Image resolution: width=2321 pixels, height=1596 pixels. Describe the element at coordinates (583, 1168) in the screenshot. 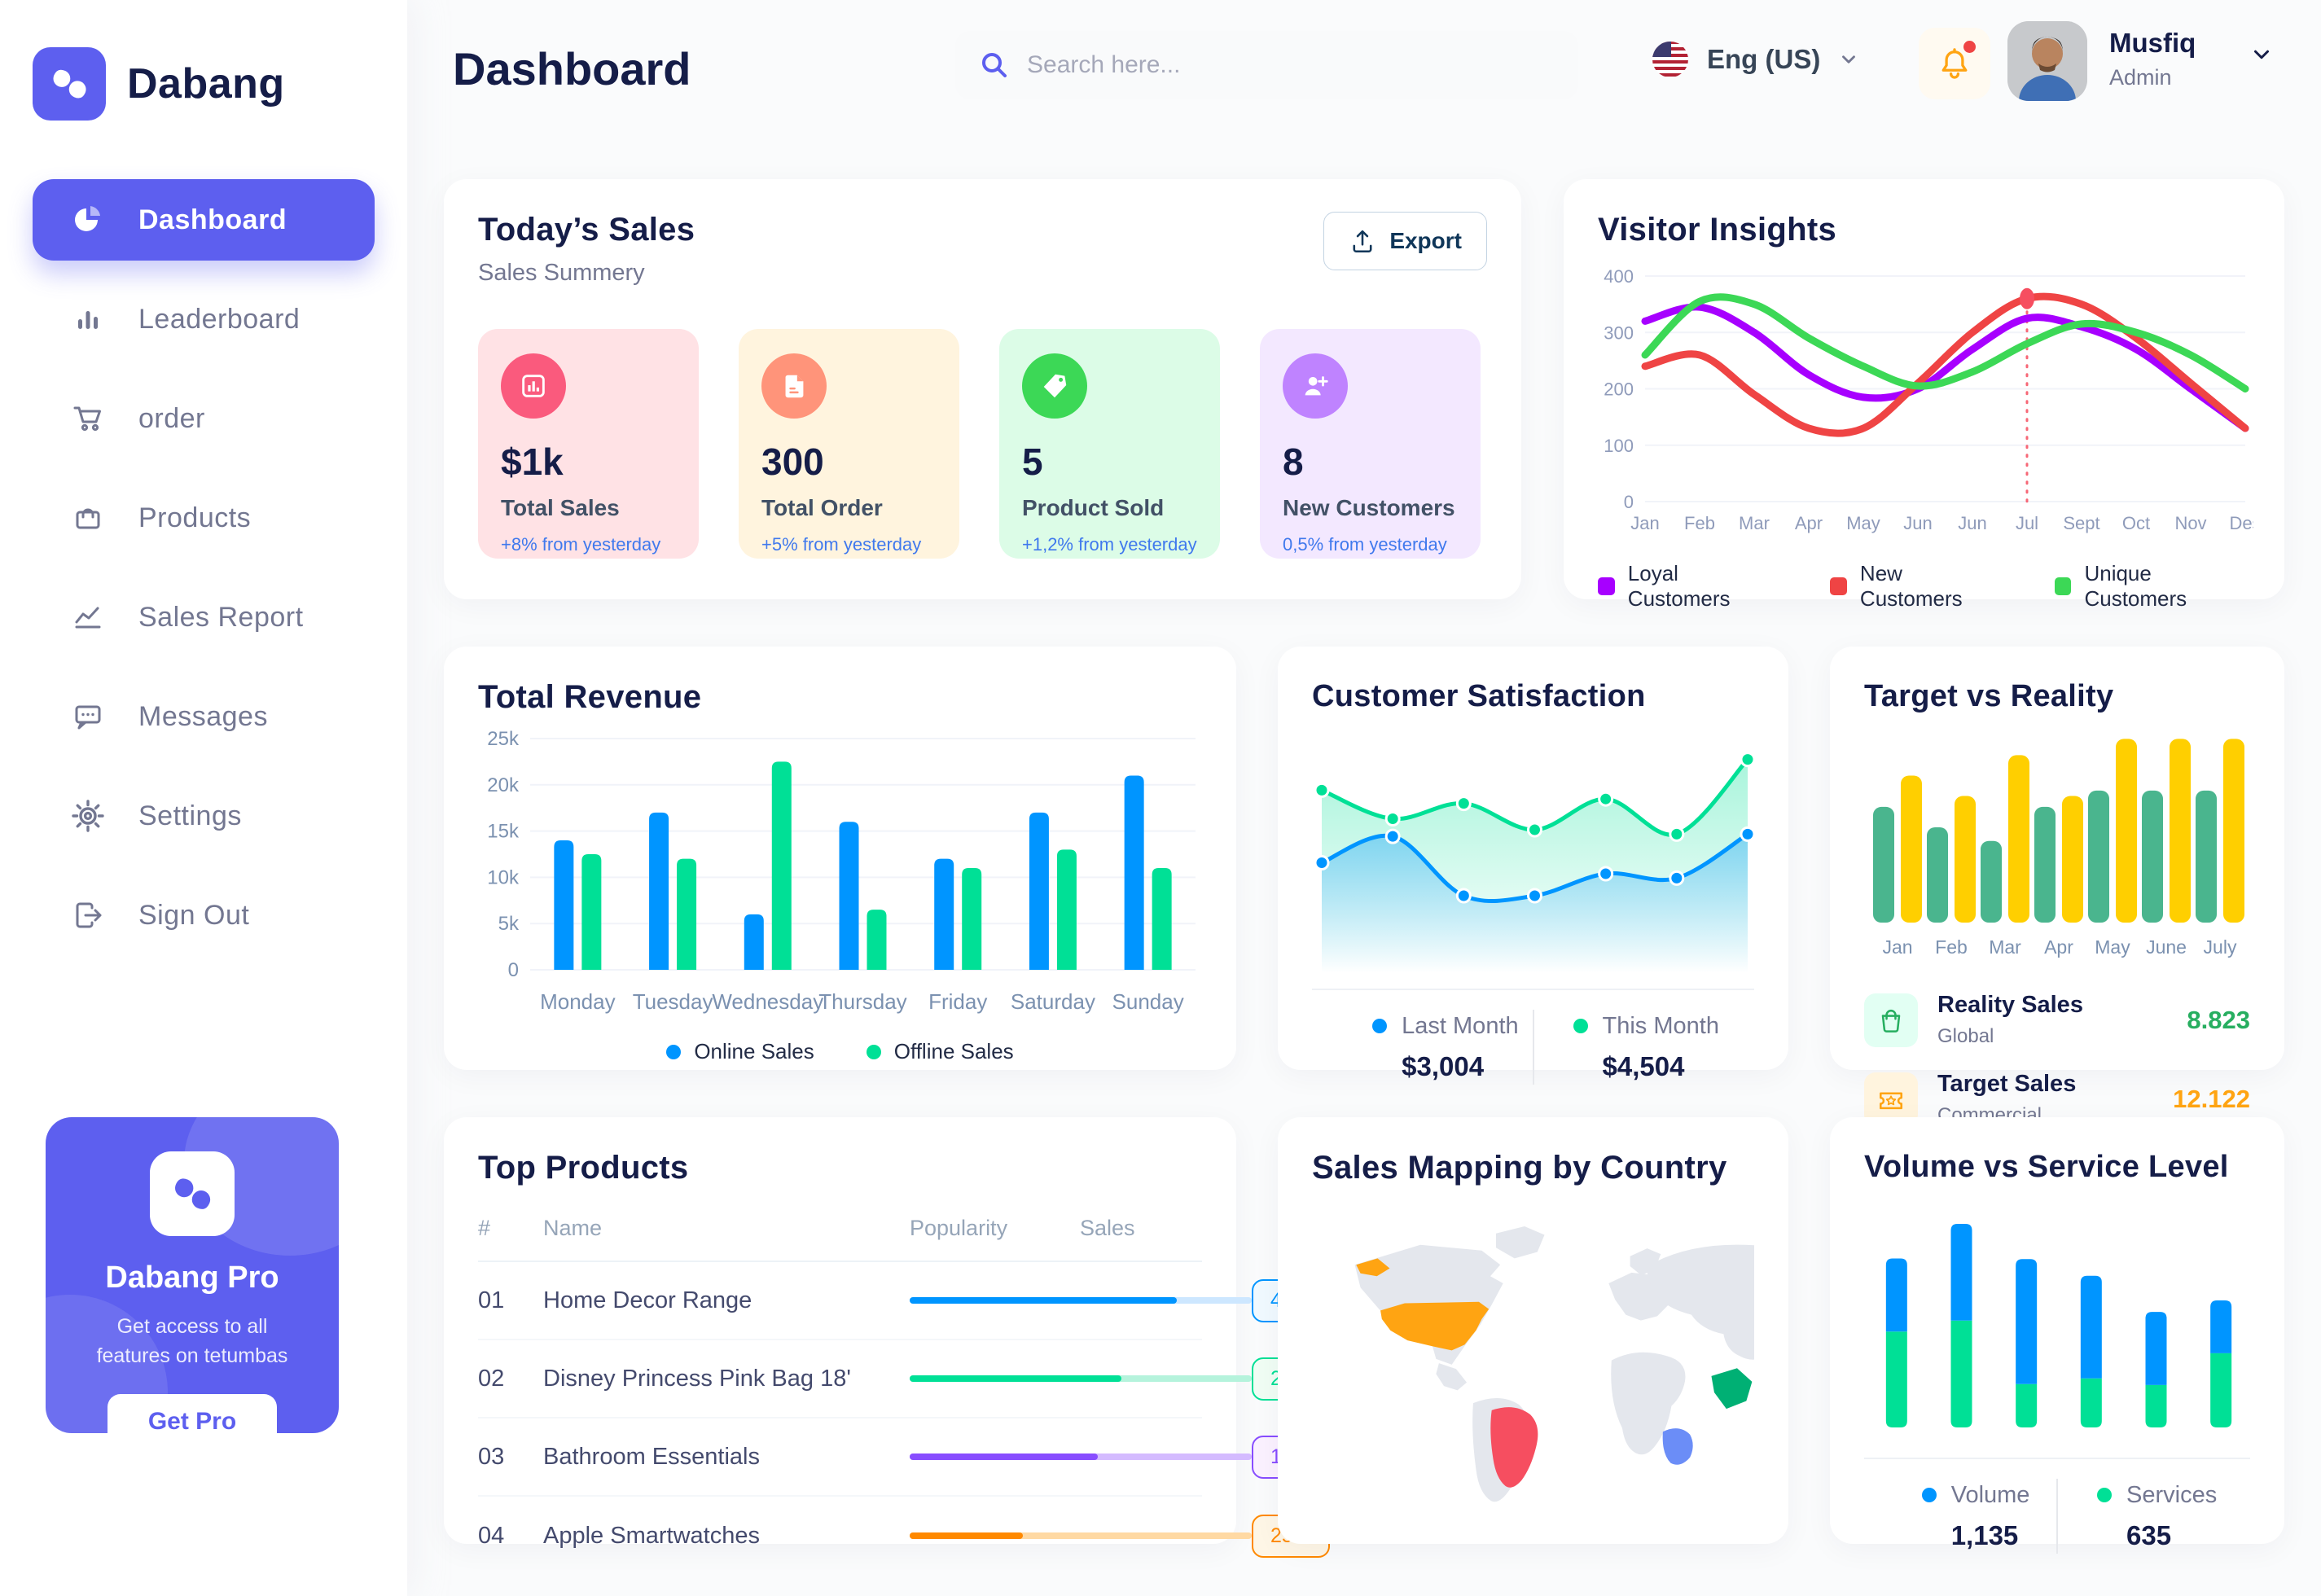

I see `top-products-title: Top Products` at that location.